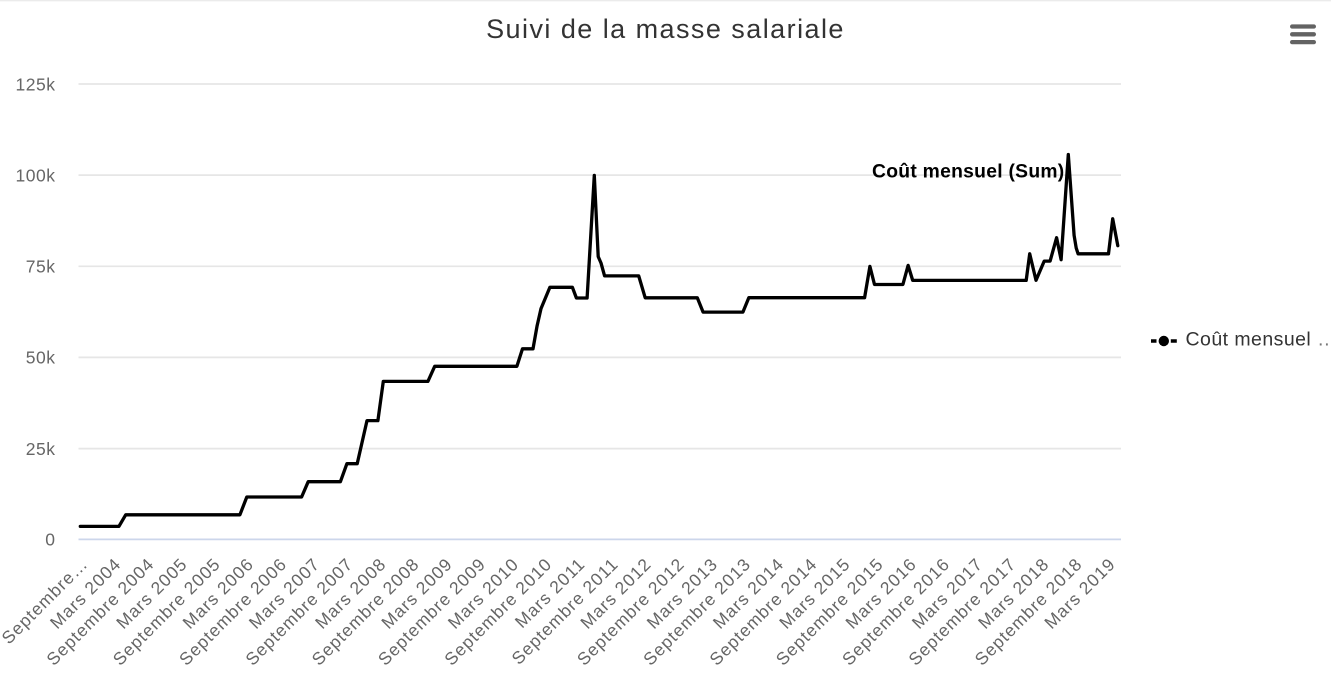 The width and height of the screenshot is (1331, 684). What do you see at coordinates (36, 84) in the screenshot?
I see `svg-text: 125k` at bounding box center [36, 84].